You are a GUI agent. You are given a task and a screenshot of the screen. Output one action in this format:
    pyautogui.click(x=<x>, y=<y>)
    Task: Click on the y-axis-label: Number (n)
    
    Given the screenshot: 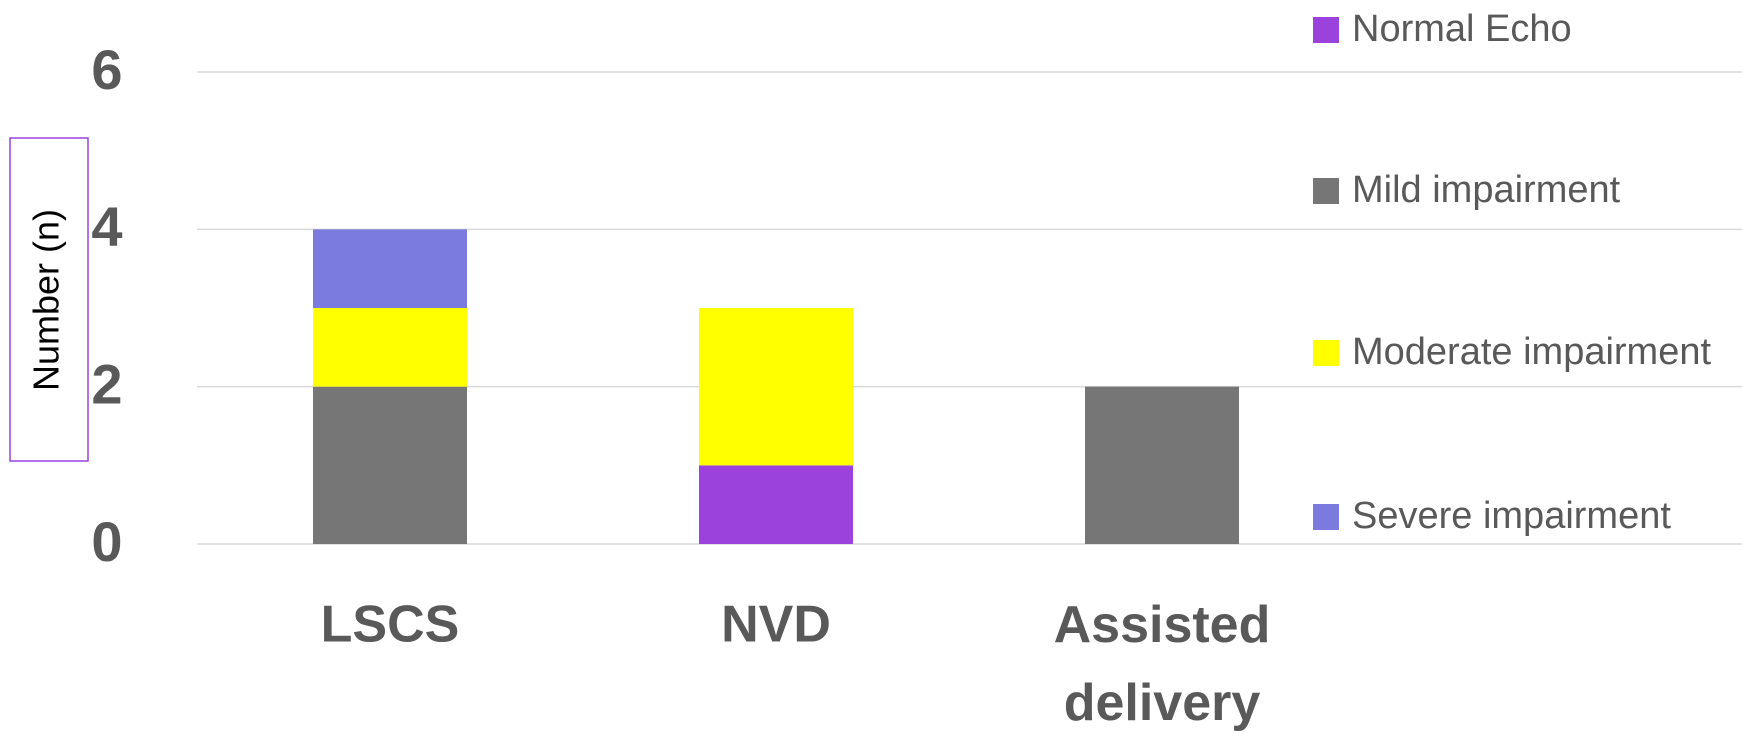 What is the action you would take?
    pyautogui.click(x=46, y=300)
    